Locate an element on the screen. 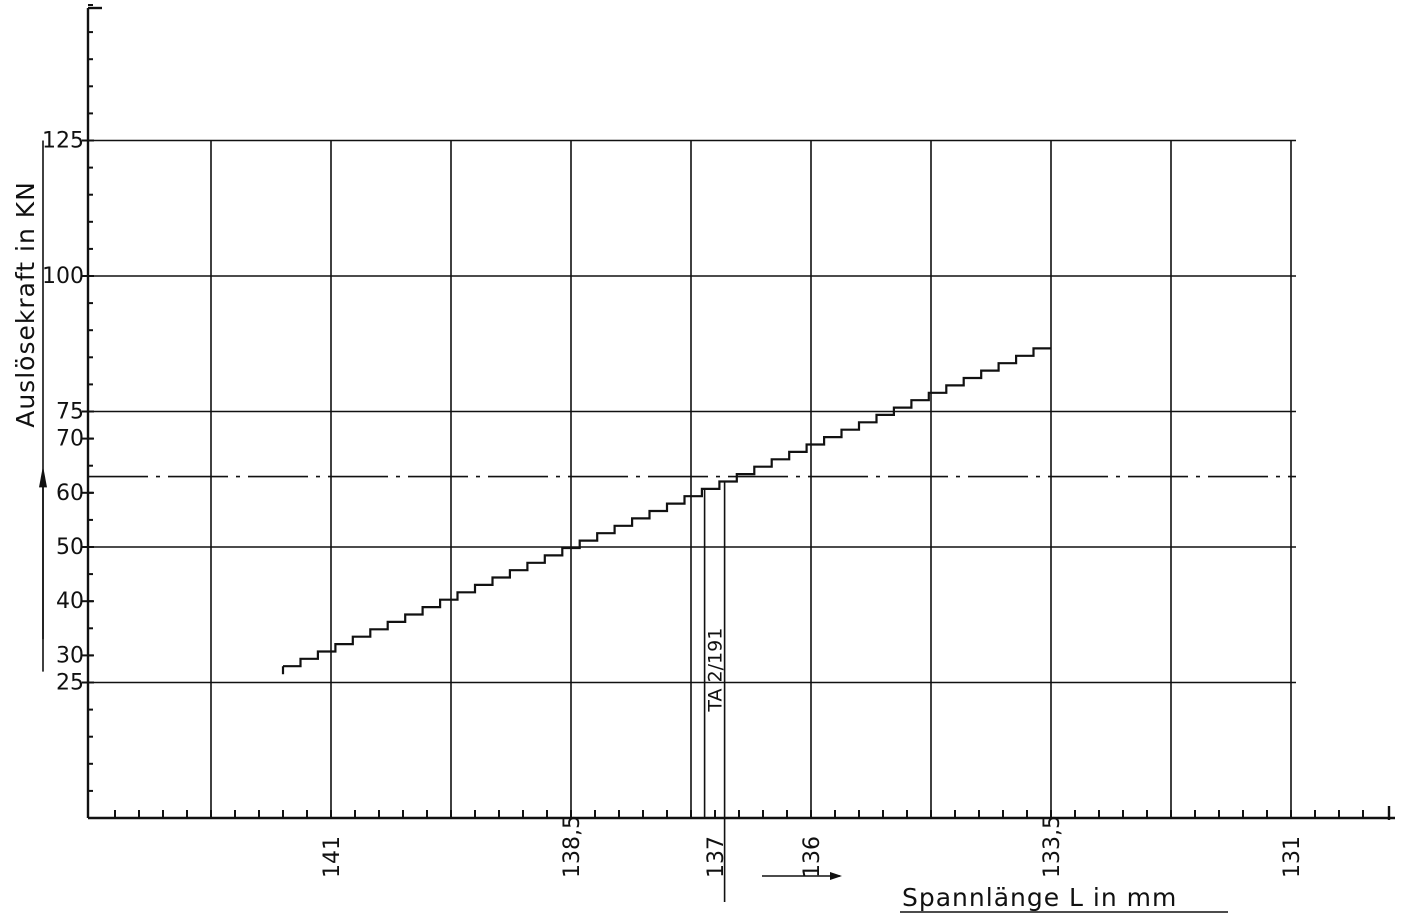  y-axis-title: Auslösekraft in KN is located at coordinates (25, 304).